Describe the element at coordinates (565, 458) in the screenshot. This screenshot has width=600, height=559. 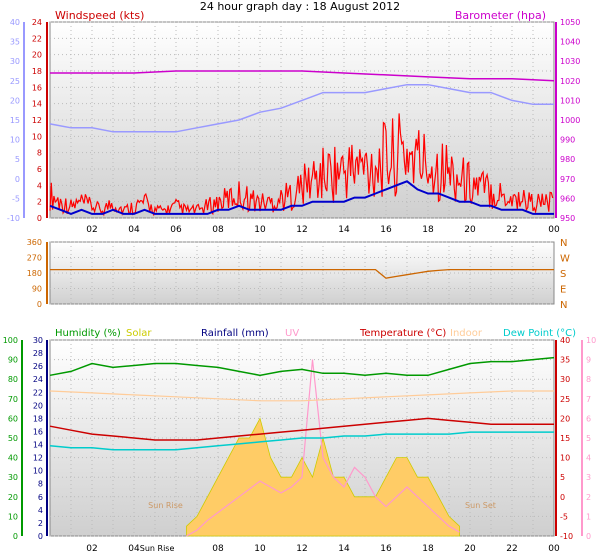
I see `temperature-tick-label: 10` at that location.